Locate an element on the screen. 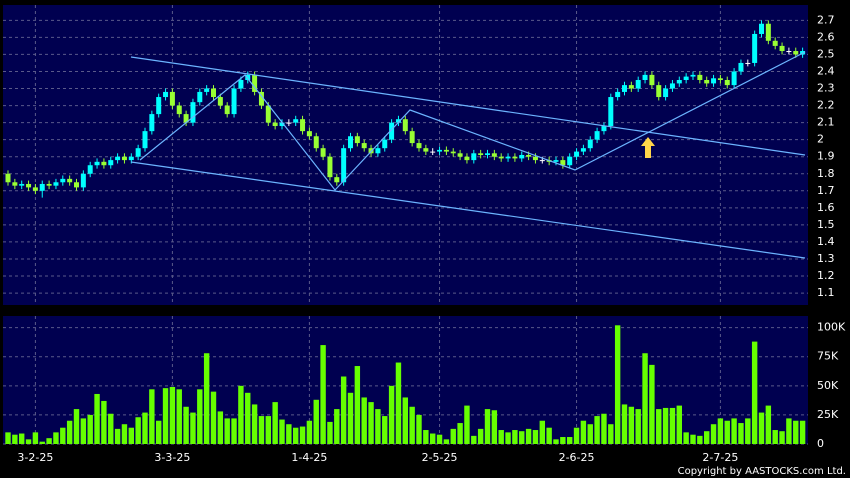 The width and height of the screenshot is (850, 478). copyright: Copyright by AASTOCKS.com Ltd. is located at coordinates (762, 471).